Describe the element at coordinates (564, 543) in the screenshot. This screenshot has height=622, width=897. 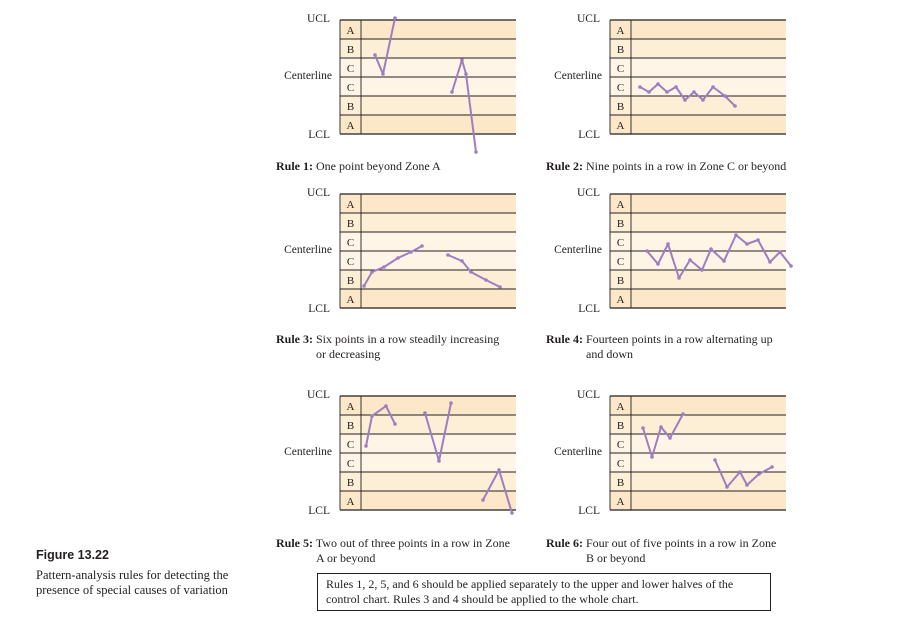
I see `rule-number: Rule 6:` at that location.